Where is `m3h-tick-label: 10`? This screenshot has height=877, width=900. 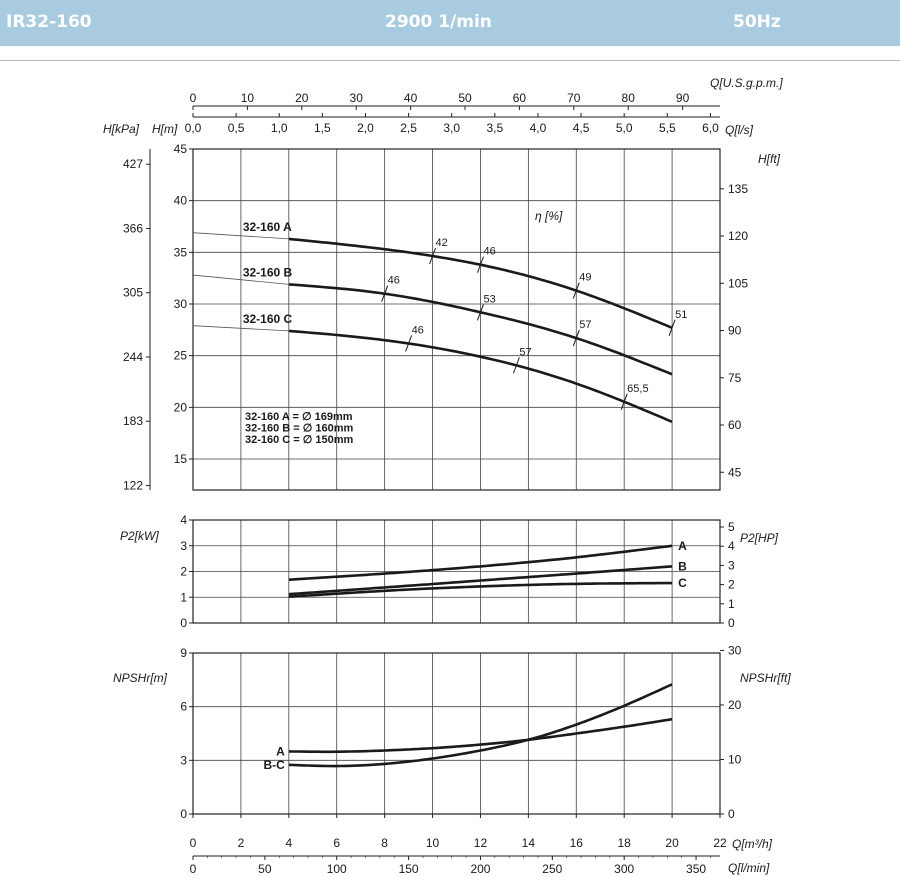
m3h-tick-label: 10 is located at coordinates (433, 843).